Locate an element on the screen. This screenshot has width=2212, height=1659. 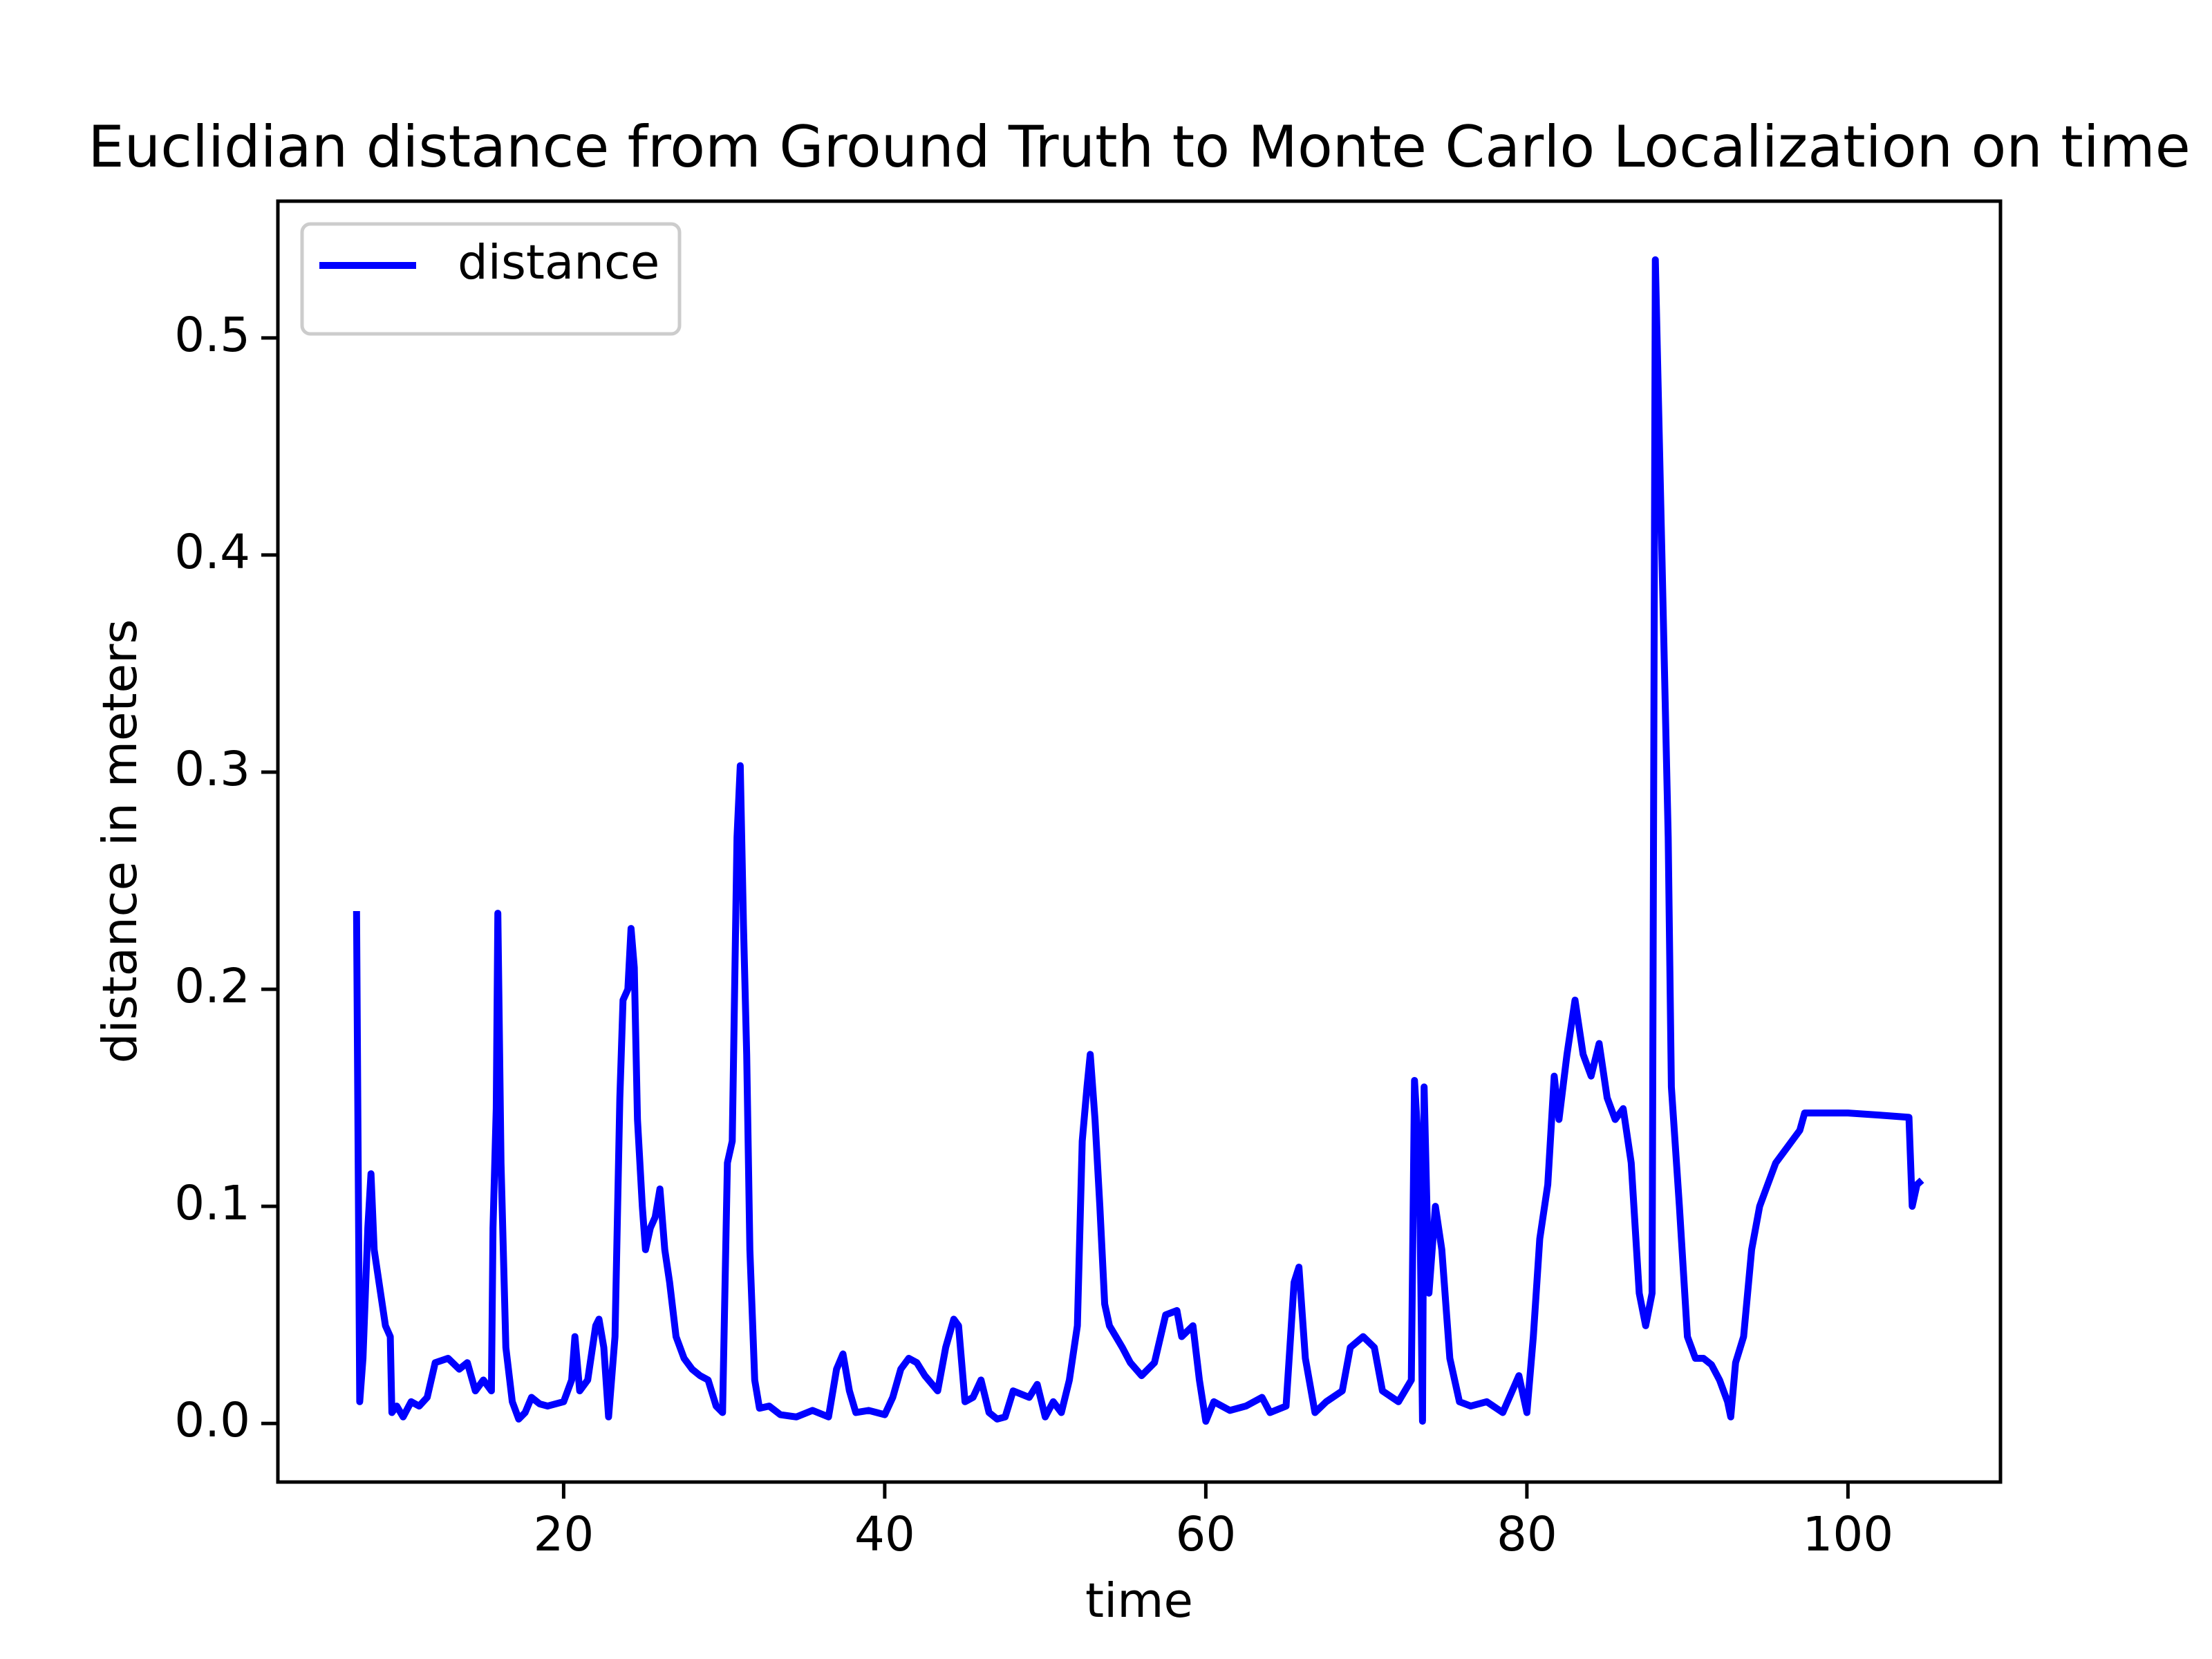
x-tick-label: 20 is located at coordinates (563, 1535).